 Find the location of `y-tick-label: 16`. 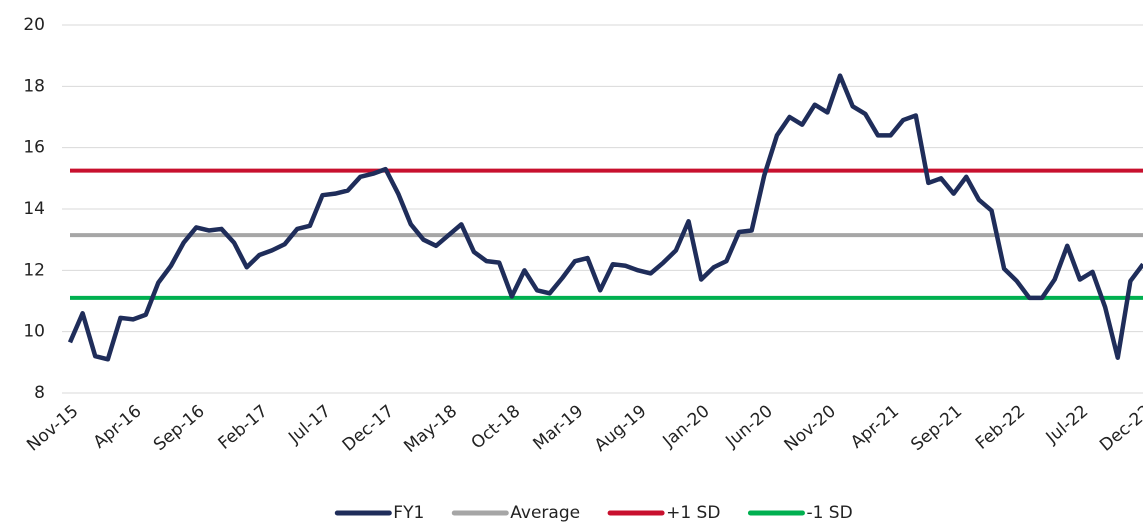

y-tick-label: 16 is located at coordinates (34, 148).